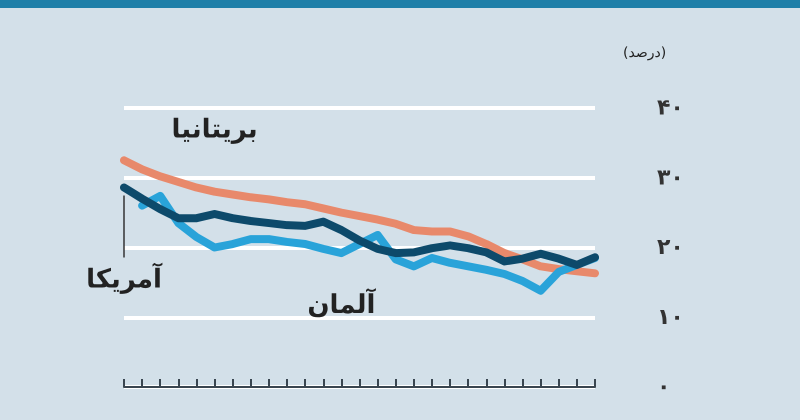 The image size is (800, 420). I want to click on series-label: آلمان, so click(341, 304).